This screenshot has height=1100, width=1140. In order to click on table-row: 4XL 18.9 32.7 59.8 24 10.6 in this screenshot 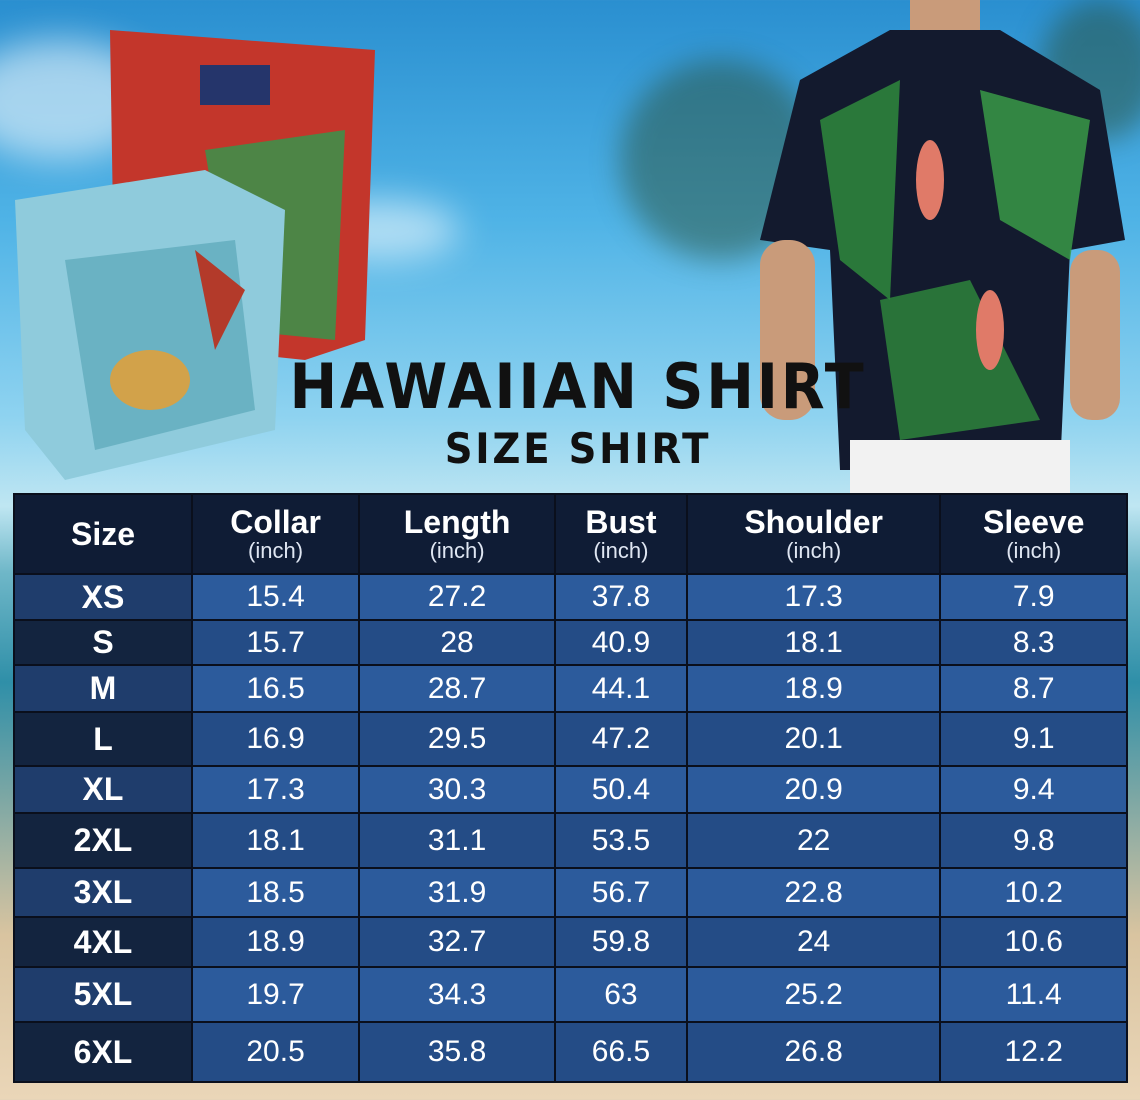, I will do `click(570, 942)`.